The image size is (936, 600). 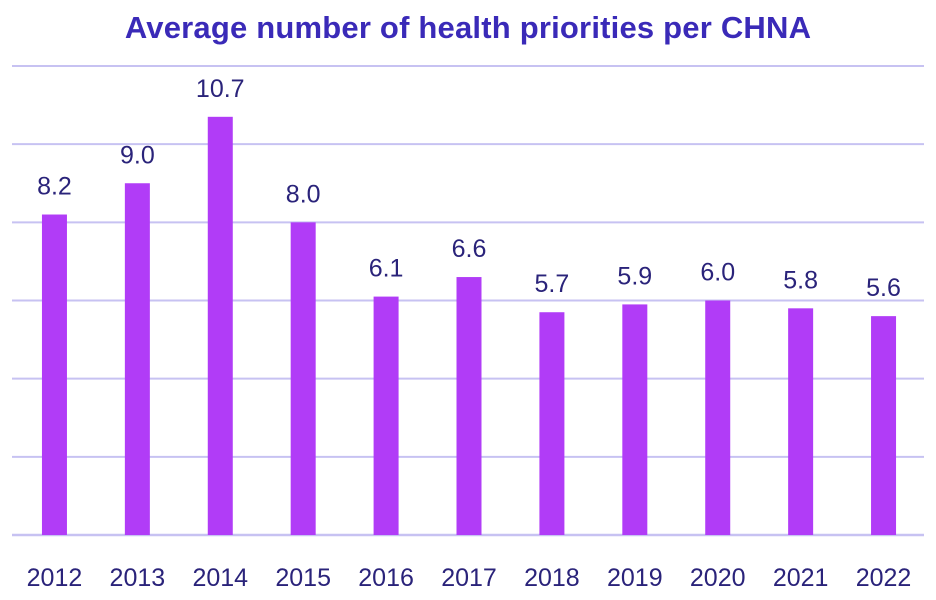 What do you see at coordinates (469, 249) in the screenshot?
I see `value-label-2017: 6.6` at bounding box center [469, 249].